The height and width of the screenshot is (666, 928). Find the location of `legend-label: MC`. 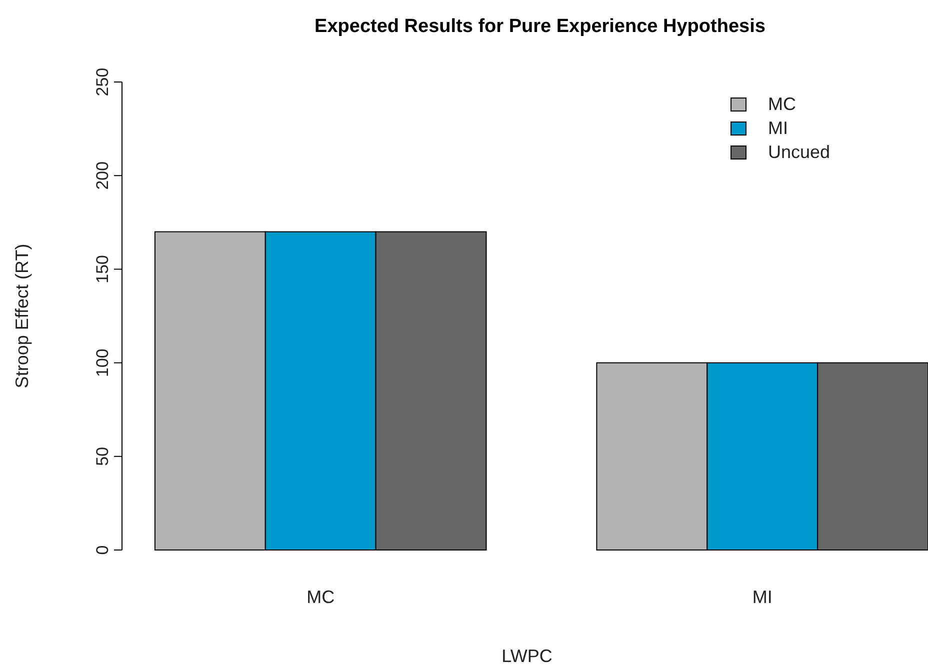

legend-label: MC is located at coordinates (782, 104).